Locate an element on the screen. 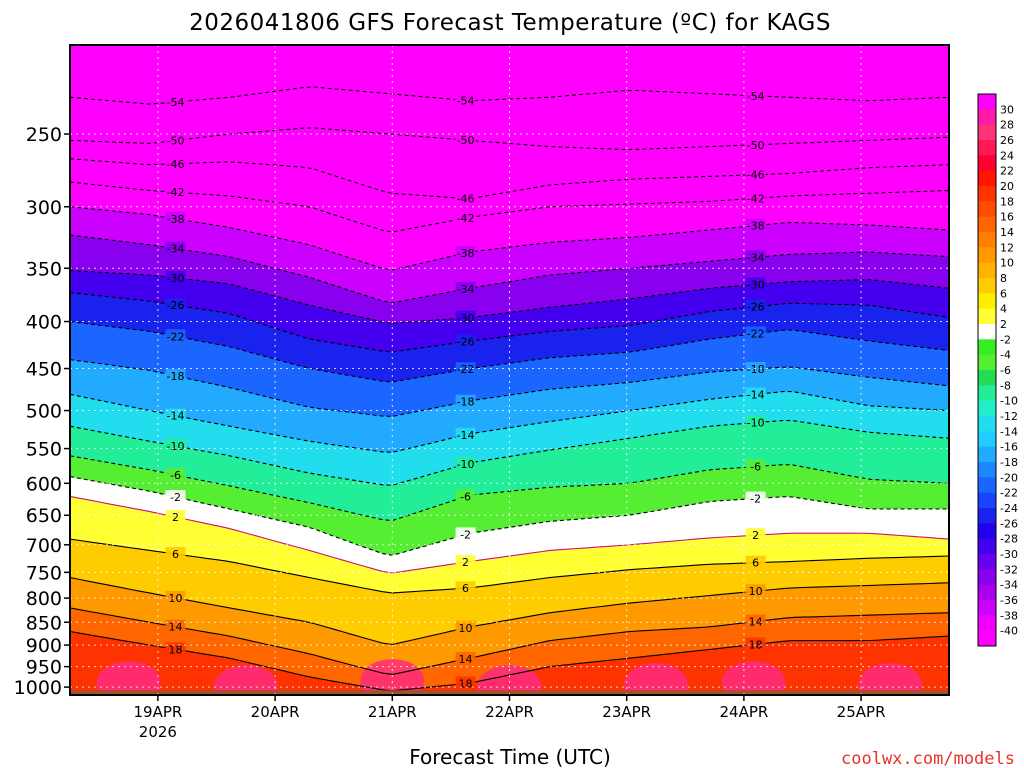 The height and width of the screenshot is (768, 1024). isotherm-label: 6 is located at coordinates (755, 563).